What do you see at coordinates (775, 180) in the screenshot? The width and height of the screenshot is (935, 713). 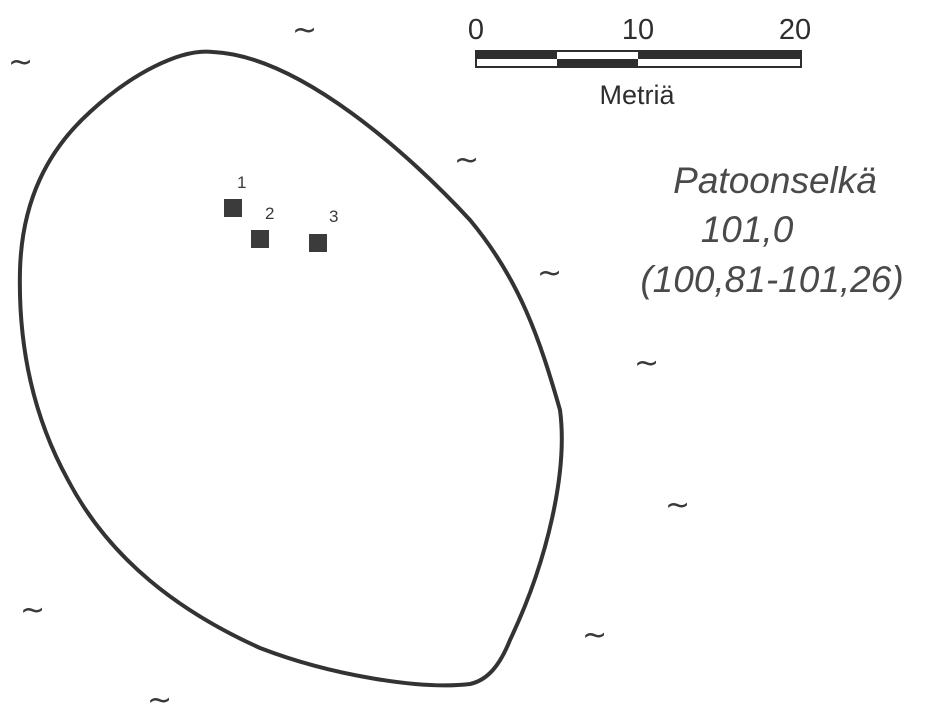 I see `site-name: Patoonselkä` at bounding box center [775, 180].